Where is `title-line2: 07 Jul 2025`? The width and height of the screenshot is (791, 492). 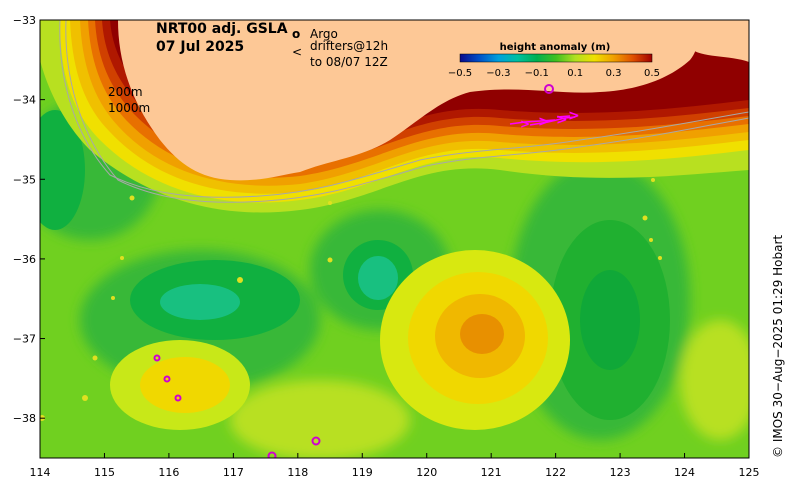
title-line2: 07 Jul 2025 is located at coordinates (200, 47).